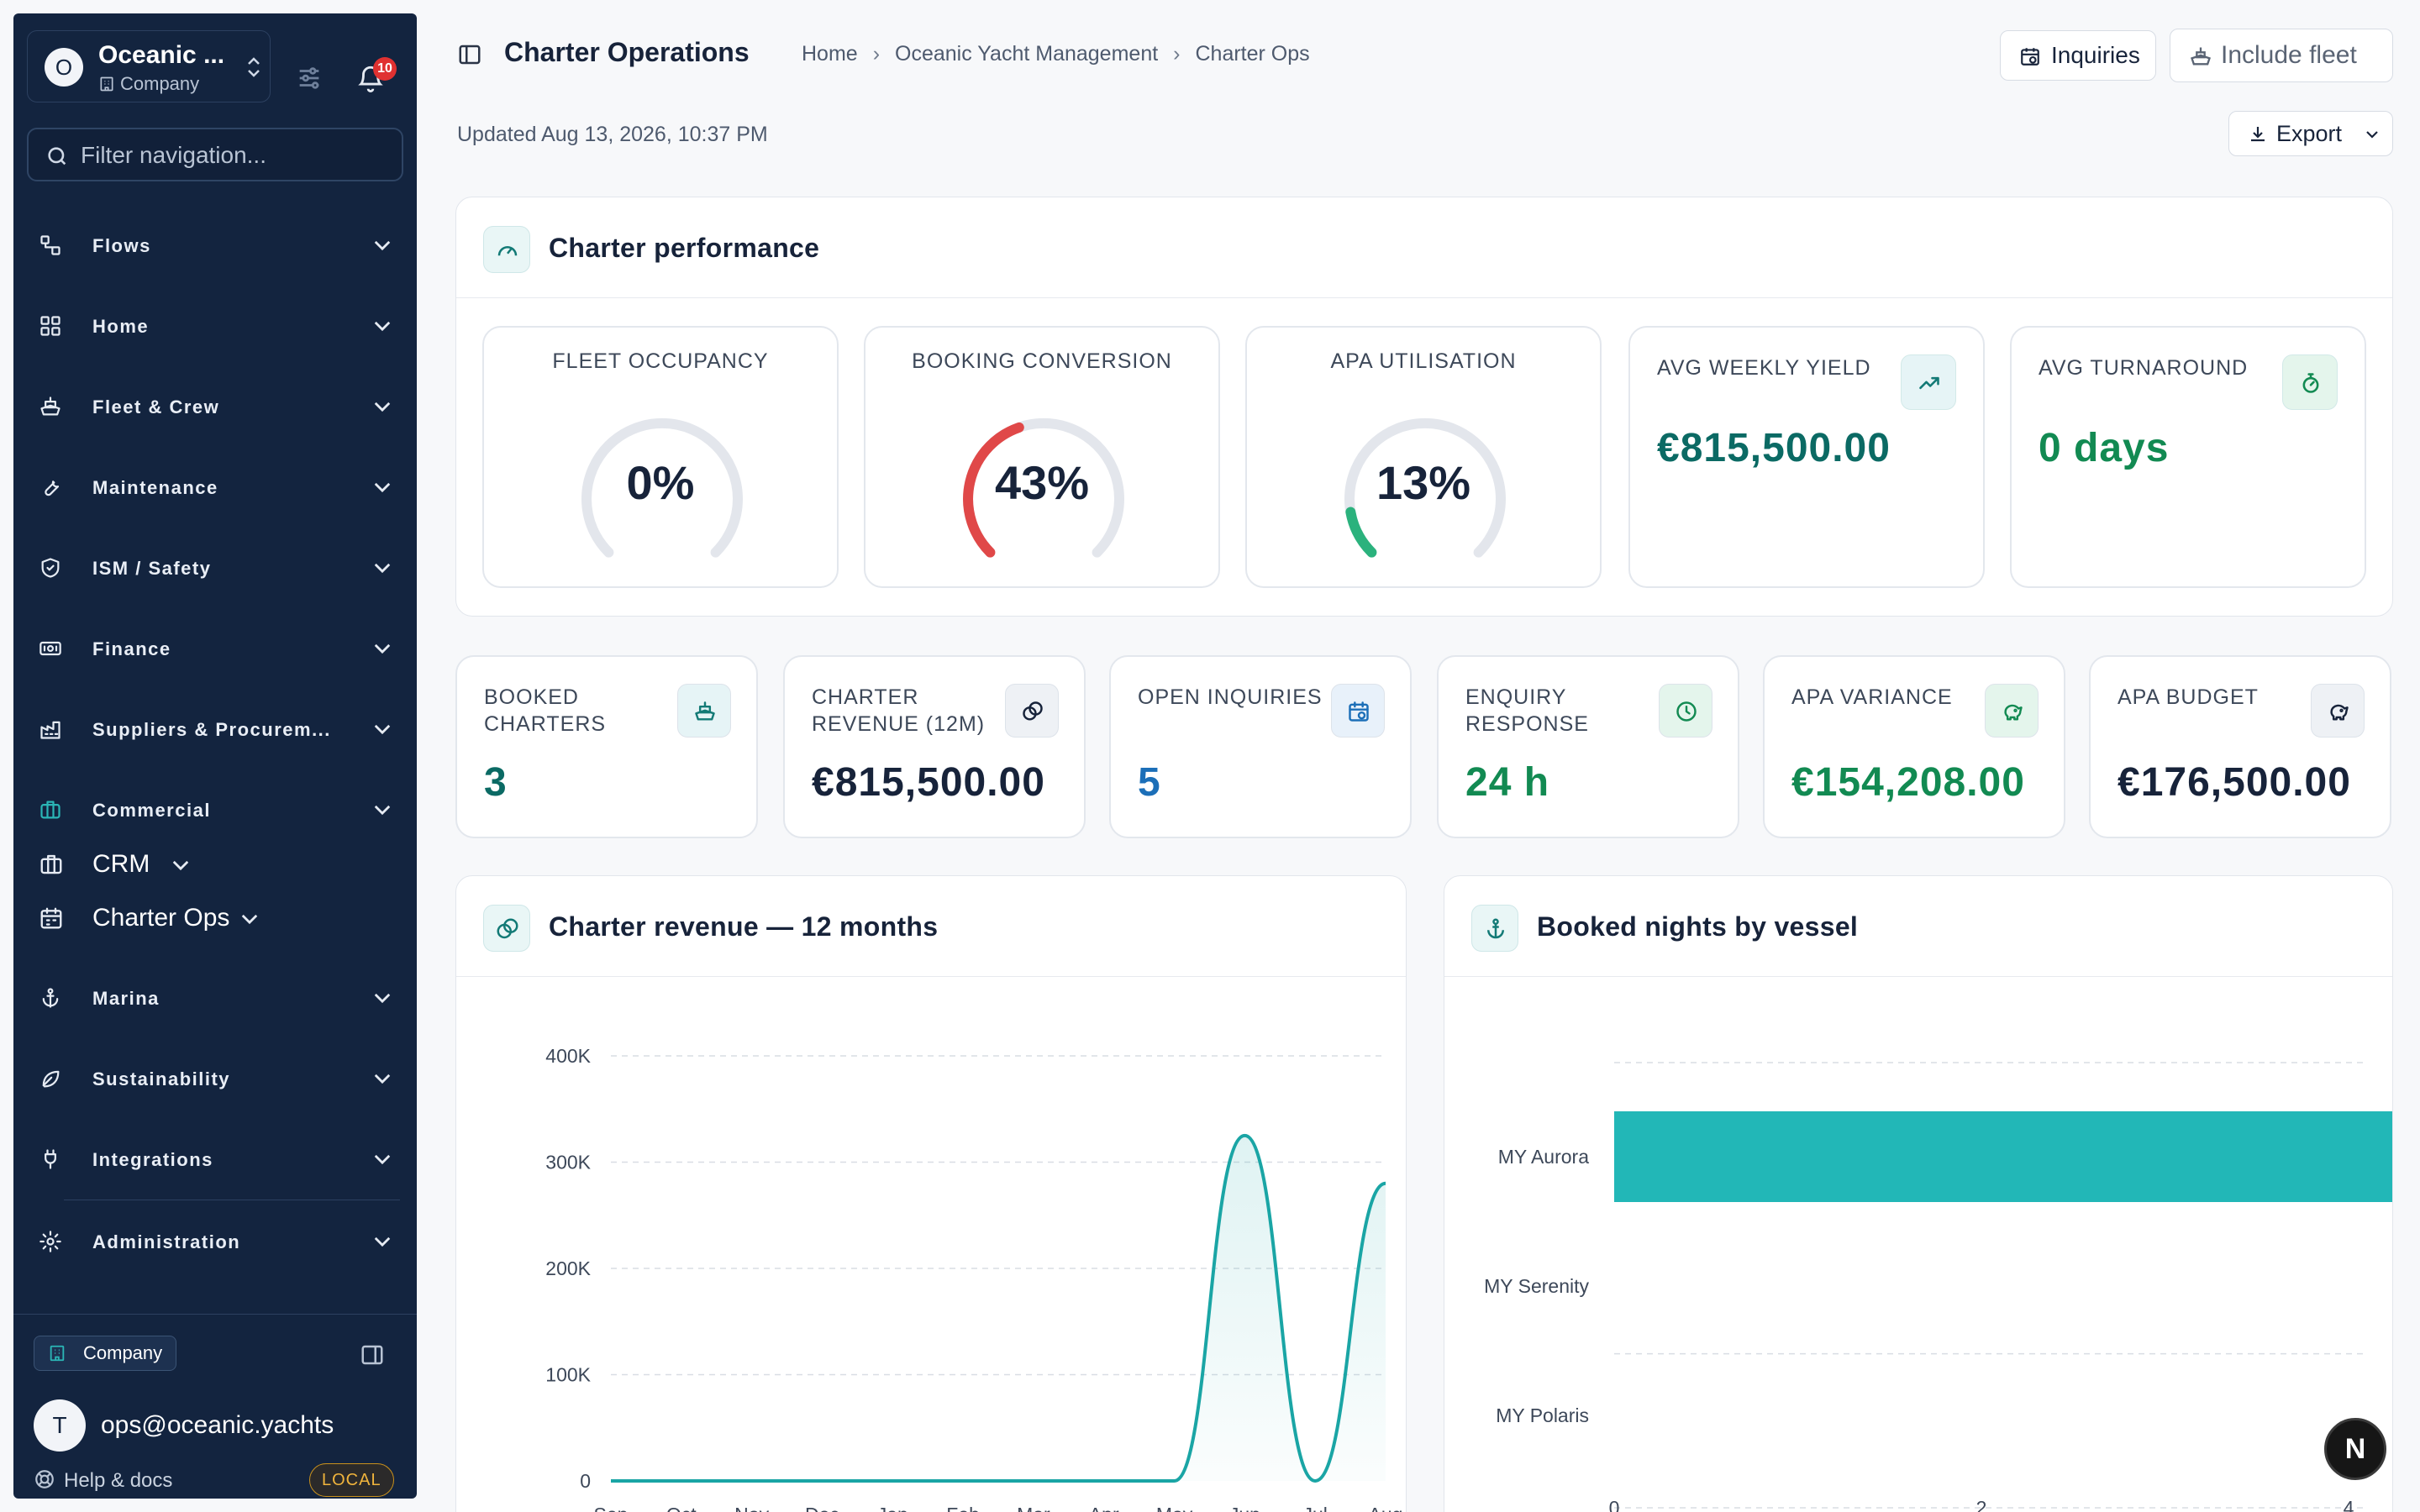  What do you see at coordinates (469, 54) in the screenshot?
I see `sidebar-panel-icon` at bounding box center [469, 54].